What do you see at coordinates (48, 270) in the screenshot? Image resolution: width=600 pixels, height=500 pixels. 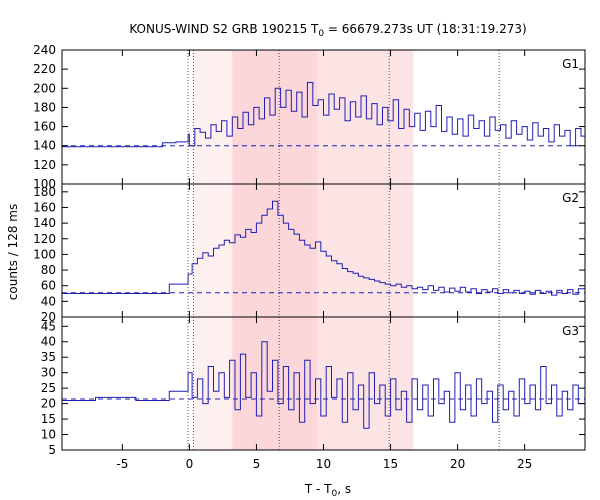 I see `y-tick-label-g2: 80` at bounding box center [48, 270].